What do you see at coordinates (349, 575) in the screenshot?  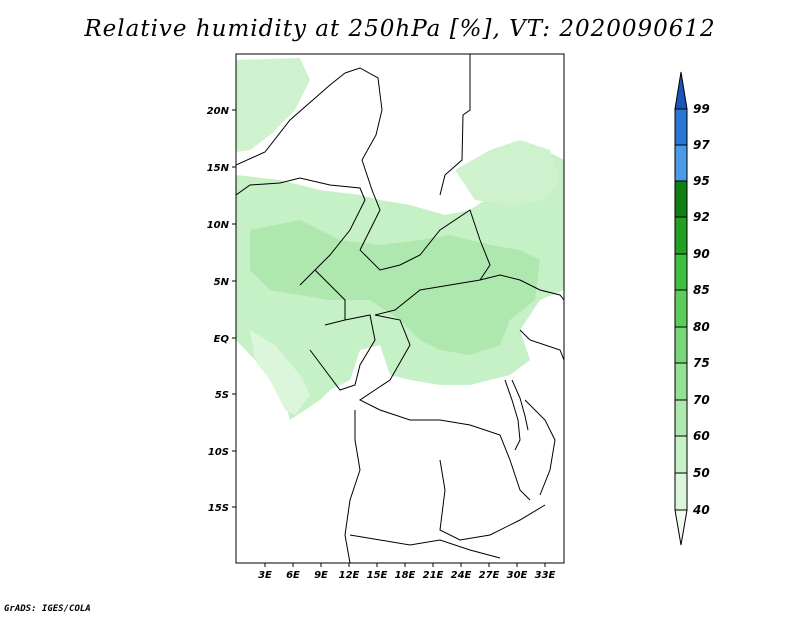 I see `lon-label: 12E` at bounding box center [349, 575].